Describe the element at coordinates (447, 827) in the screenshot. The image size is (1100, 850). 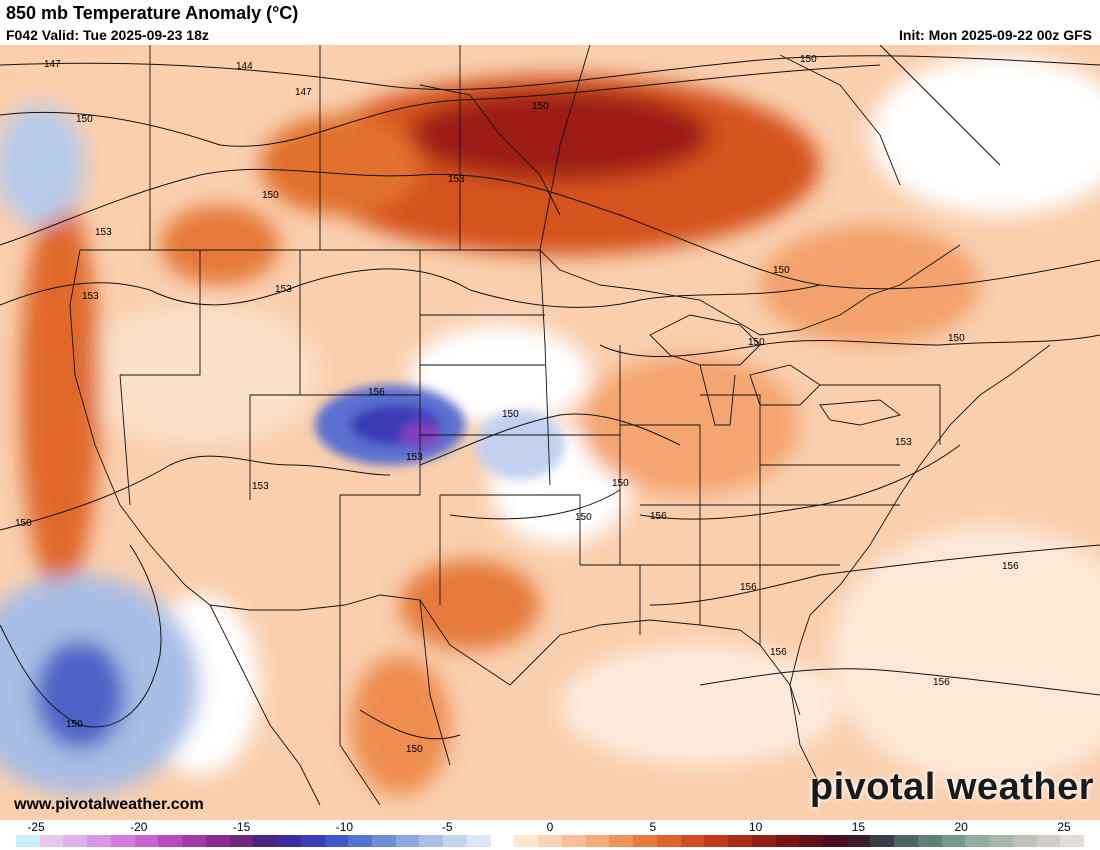
I see `colorbar-tick-label: -5` at that location.